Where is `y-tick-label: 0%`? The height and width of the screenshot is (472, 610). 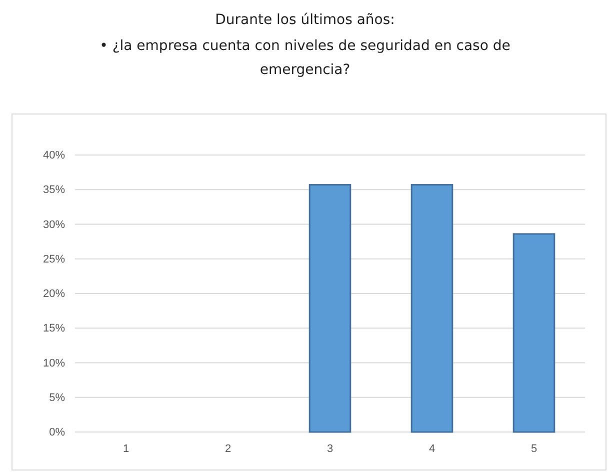 y-tick-label: 0% is located at coordinates (57, 432).